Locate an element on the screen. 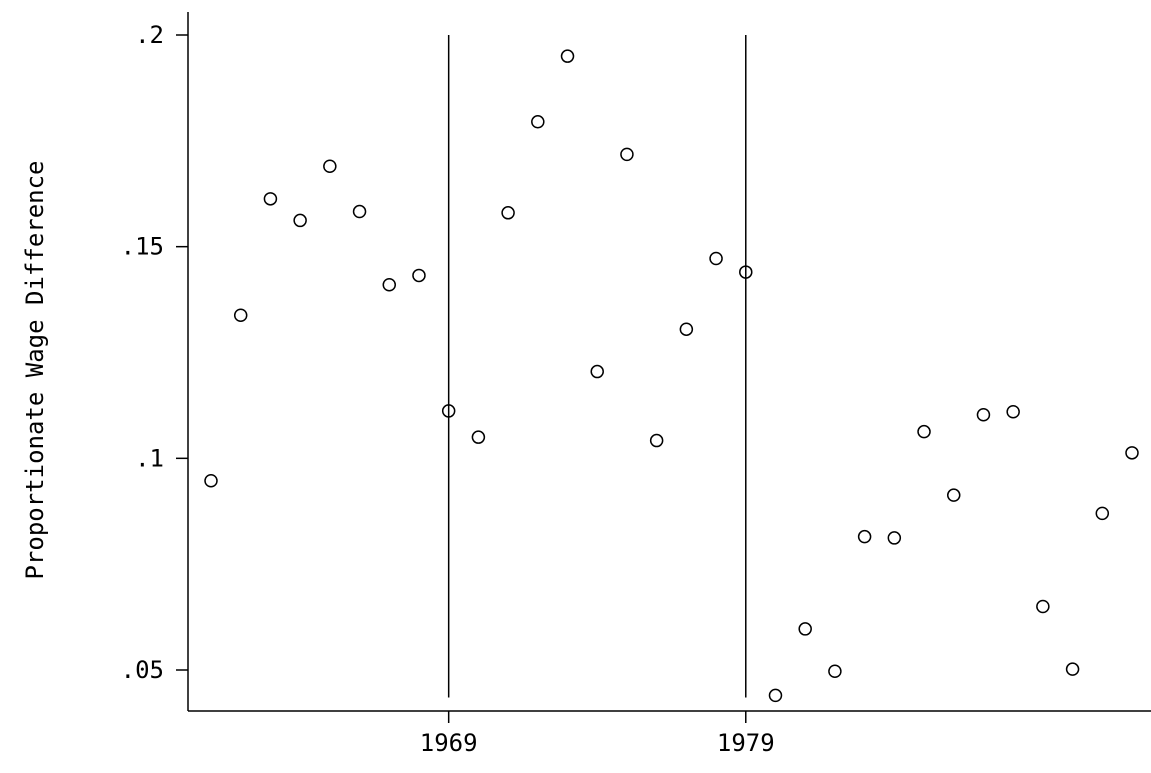  y-axis-title: Proportionate Wage Difference is located at coordinates (35, 369).